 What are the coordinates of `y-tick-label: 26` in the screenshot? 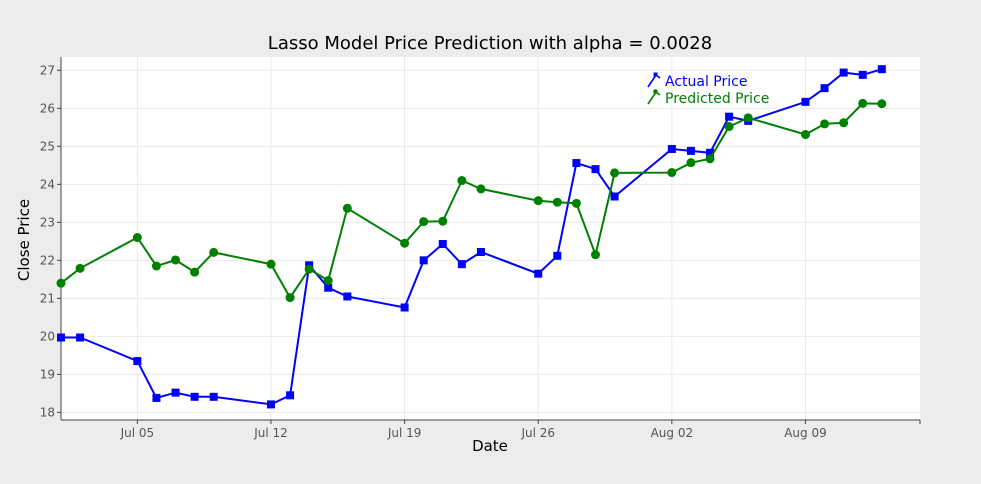 It's located at (47, 108).